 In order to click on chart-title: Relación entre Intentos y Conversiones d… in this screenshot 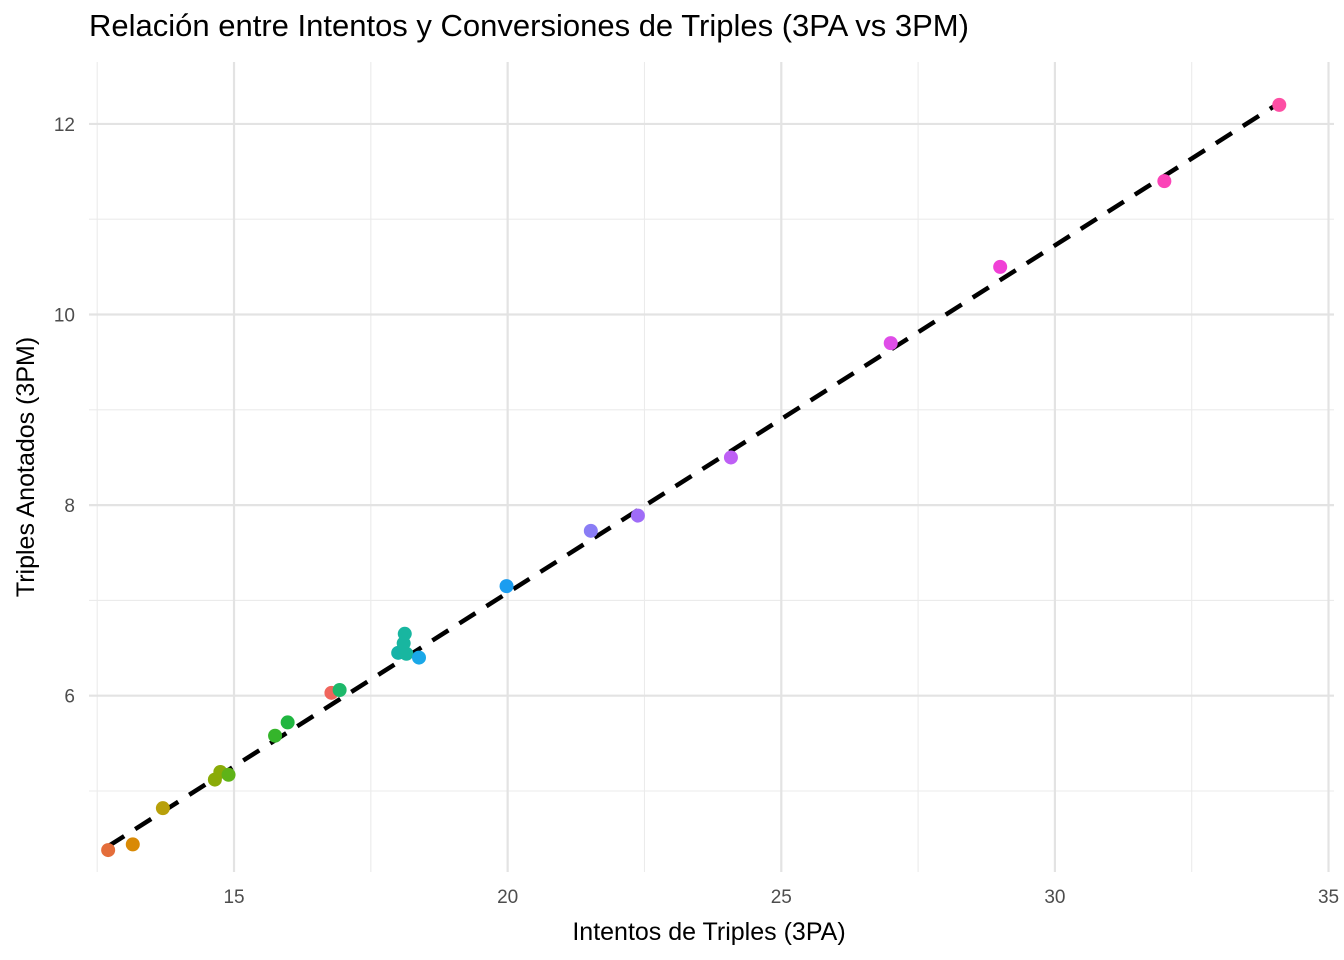, I will do `click(529, 25)`.